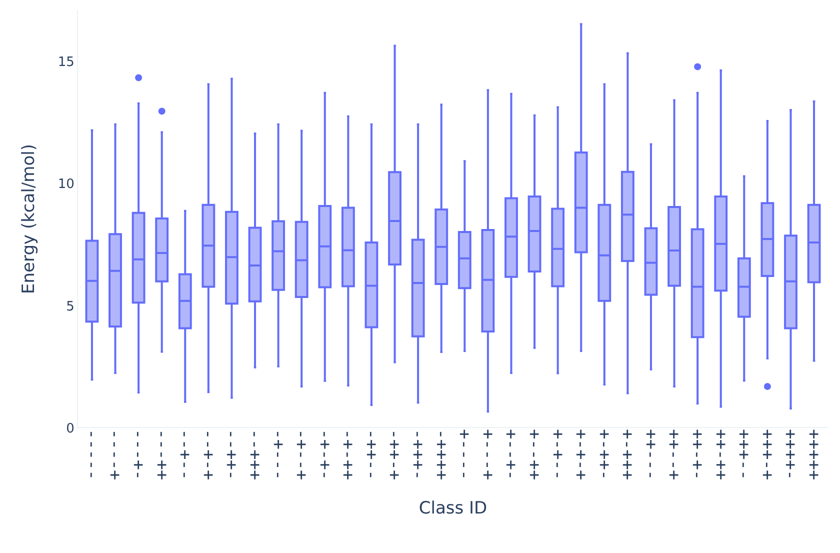 This screenshot has width=840, height=553. I want to click on x-tick-label: ++-++, so click(720, 454).